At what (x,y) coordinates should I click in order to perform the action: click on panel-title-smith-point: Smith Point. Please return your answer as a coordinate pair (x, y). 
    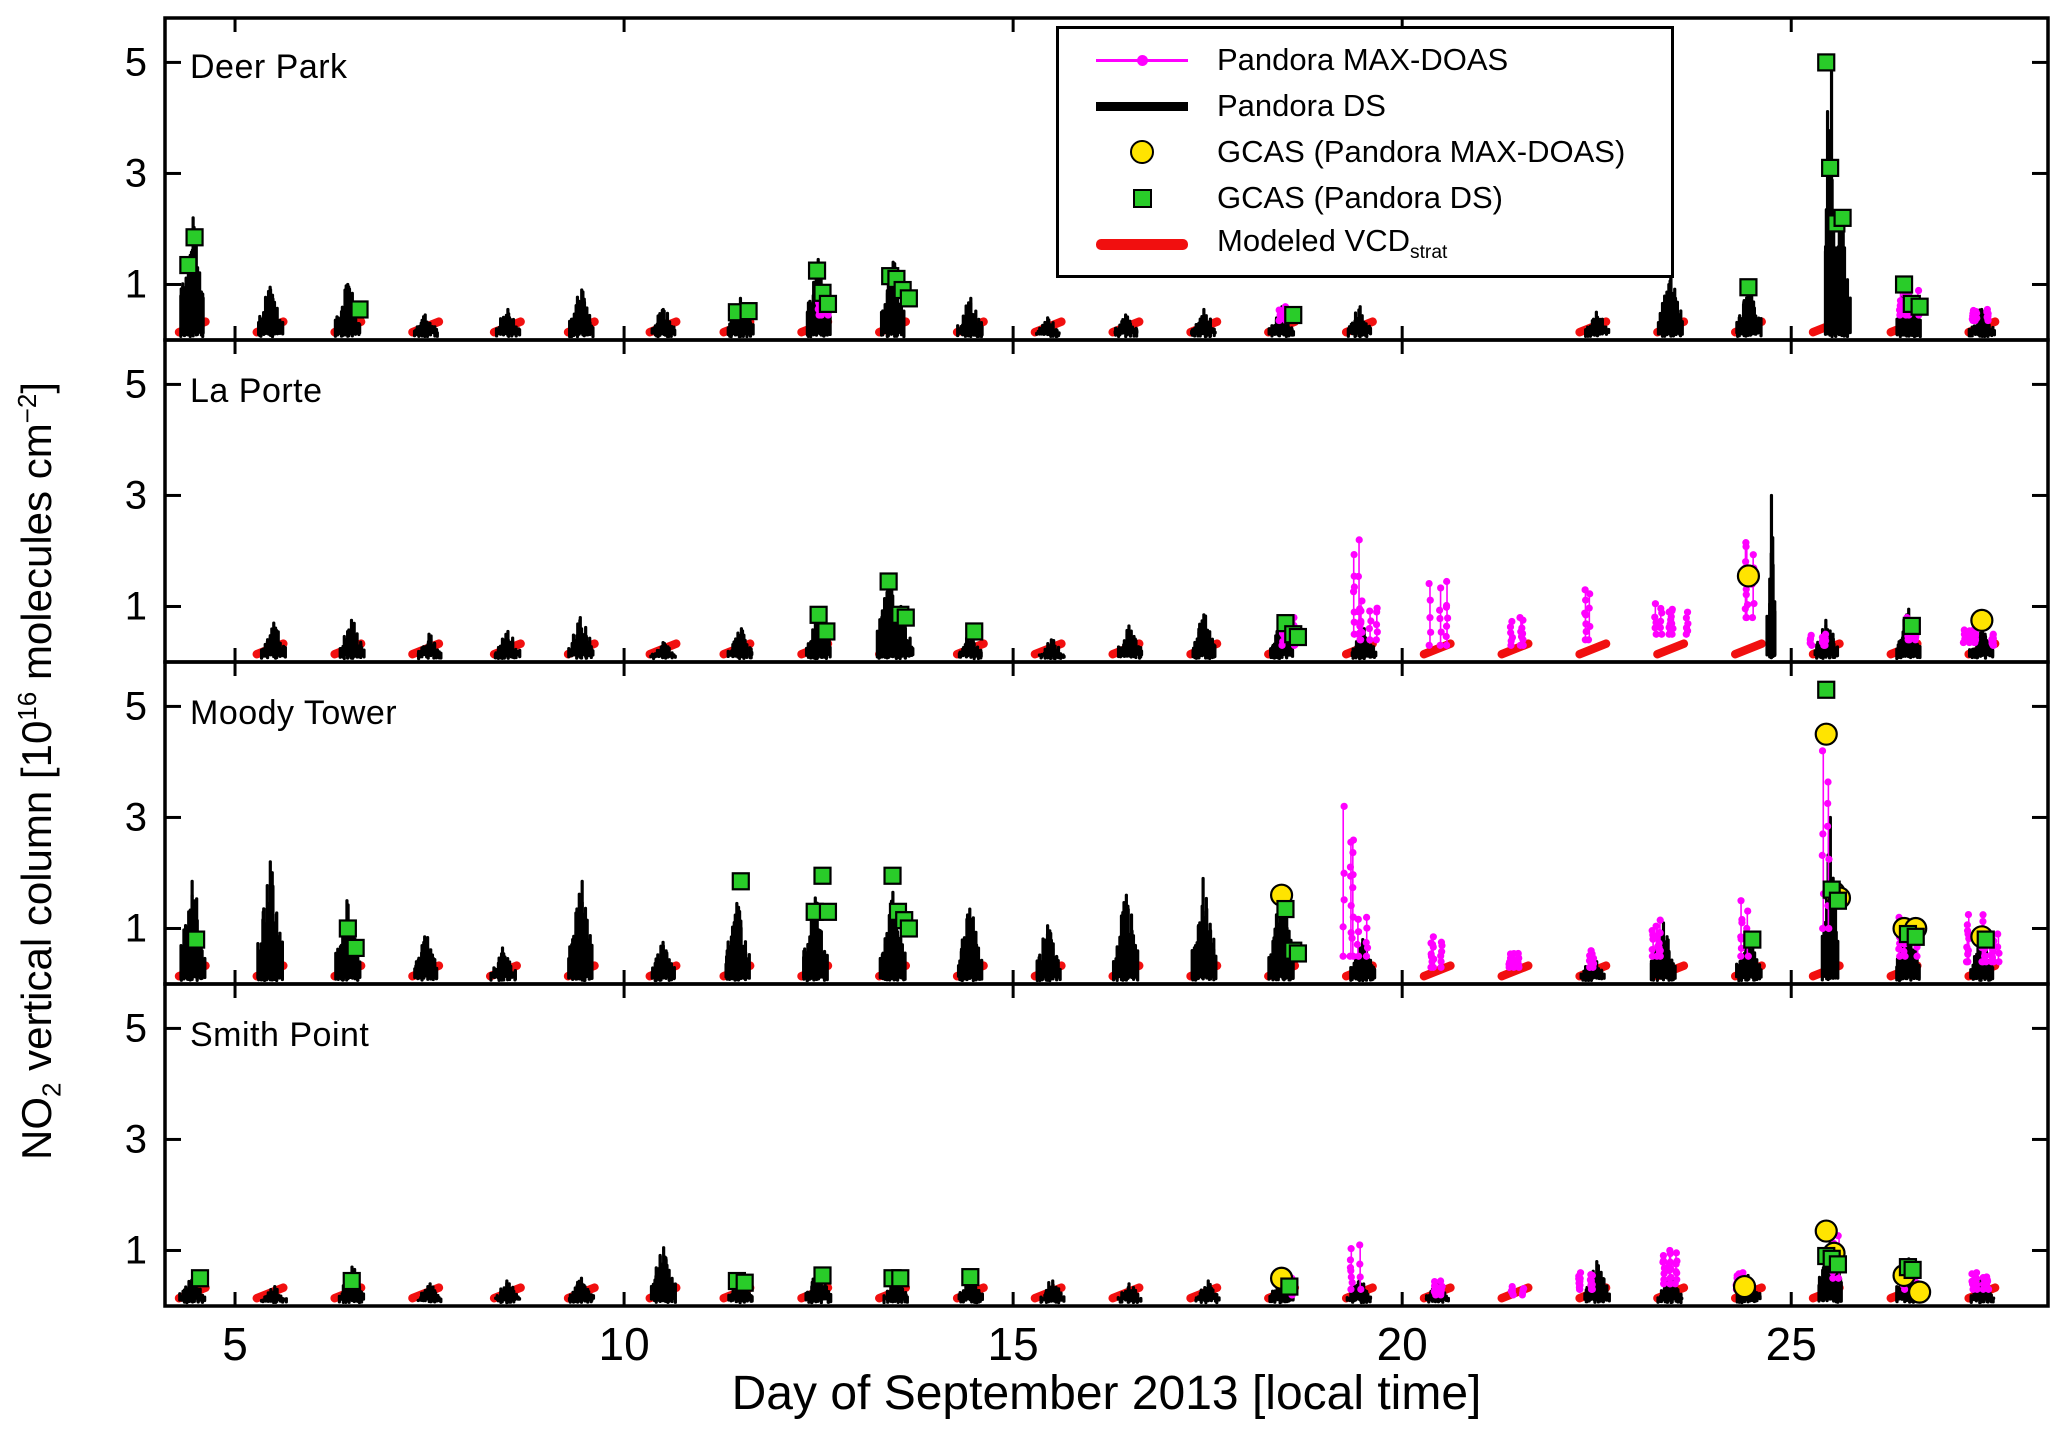
    Looking at the image, I should click on (280, 1035).